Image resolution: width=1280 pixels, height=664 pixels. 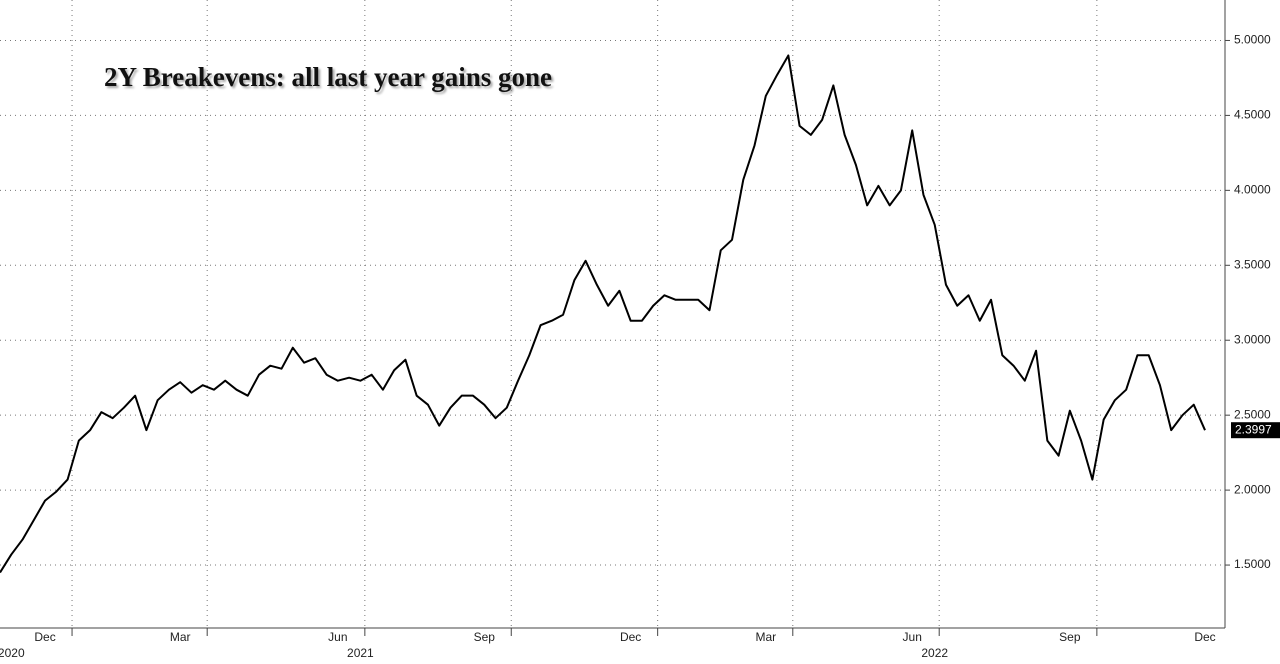 I want to click on y-tick-label: 3.0000, so click(x=1252, y=339).